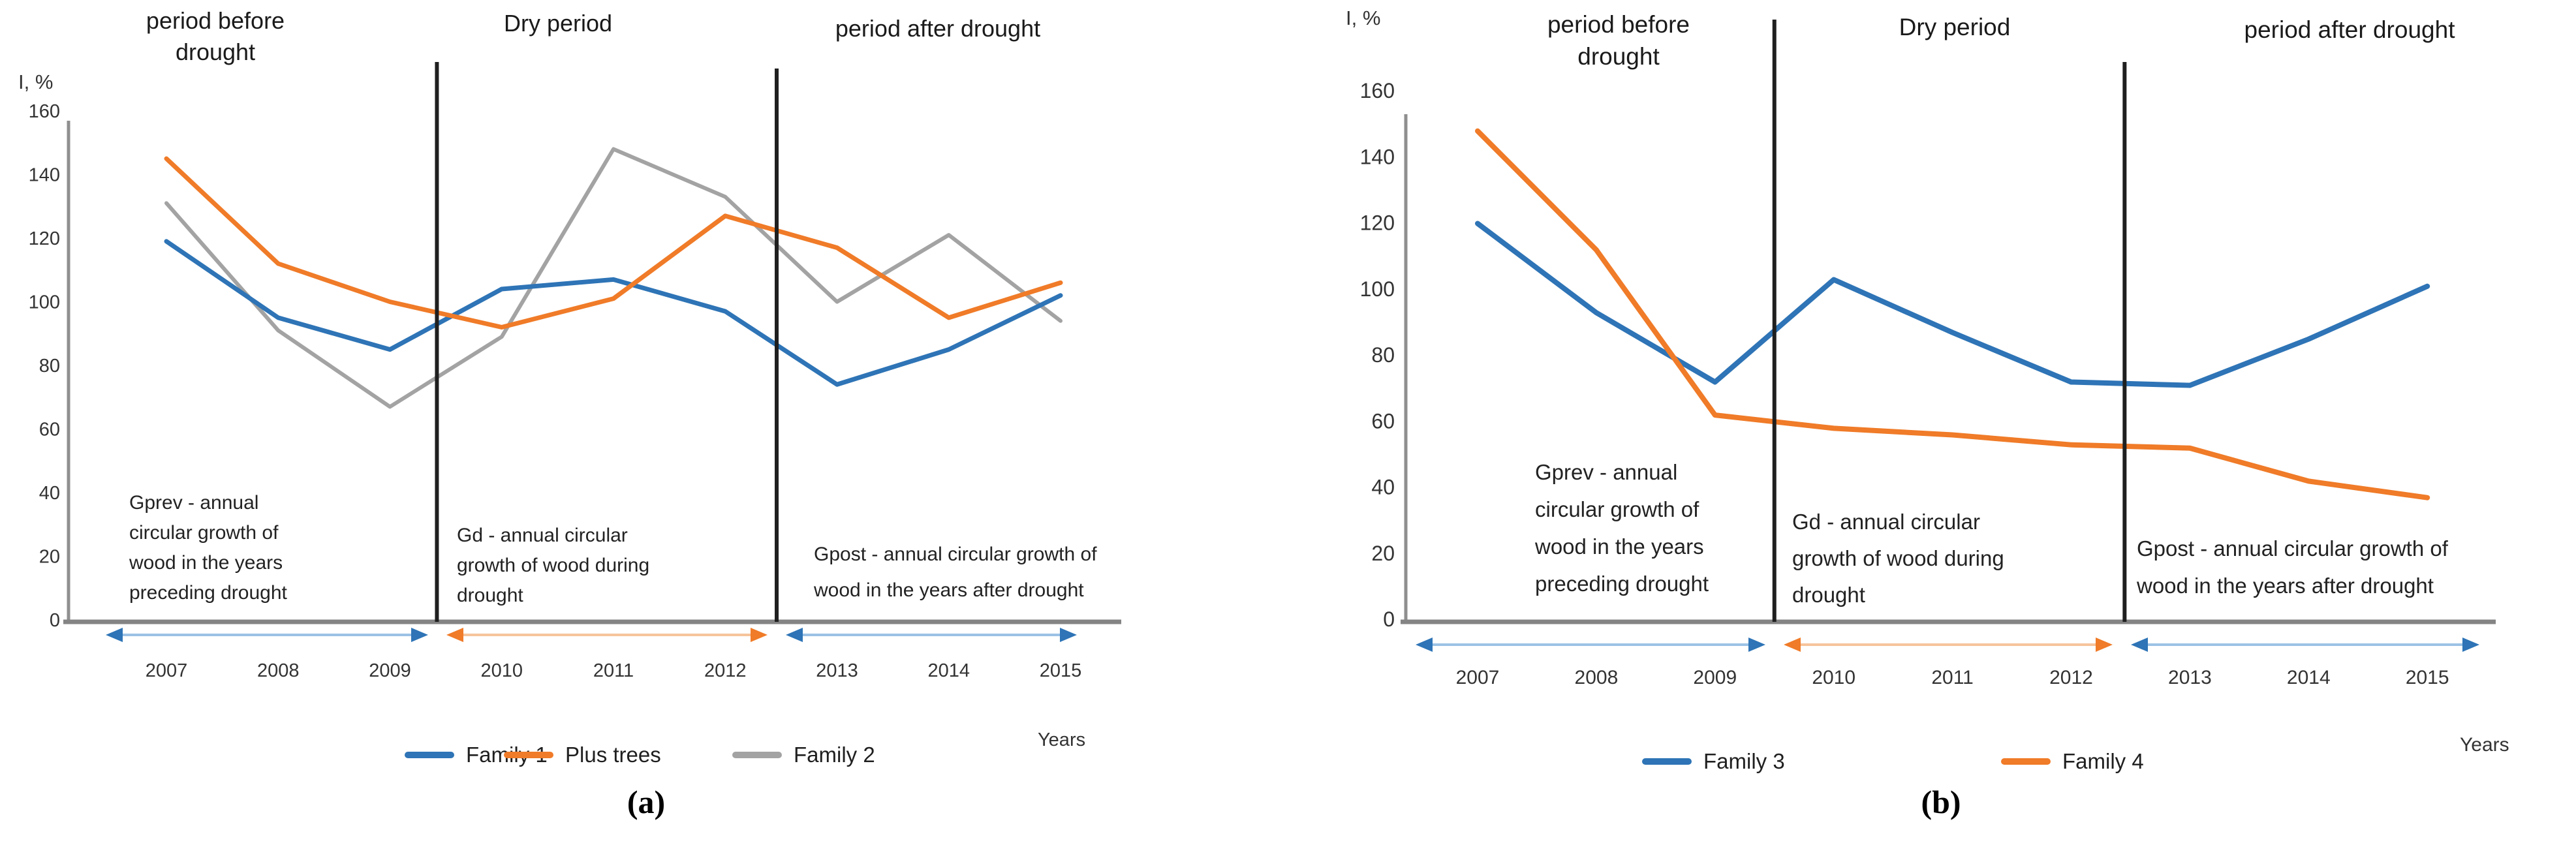 The image size is (2576, 845). Describe the element at coordinates (528, 755) in the screenshot. I see `legend-swatch-plus-trees` at that location.